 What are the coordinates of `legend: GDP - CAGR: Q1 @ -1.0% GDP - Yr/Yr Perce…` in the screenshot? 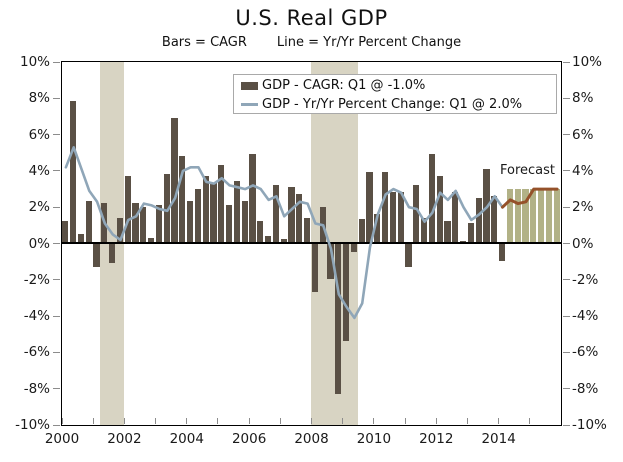 It's located at (395, 94).